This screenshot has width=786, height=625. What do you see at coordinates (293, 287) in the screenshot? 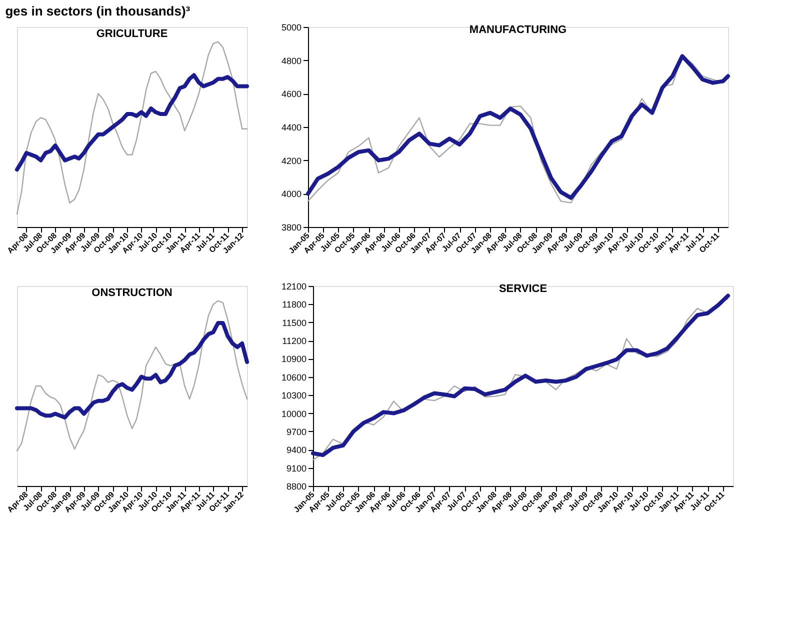
I see `y-tick-label: 12100` at bounding box center [293, 287].